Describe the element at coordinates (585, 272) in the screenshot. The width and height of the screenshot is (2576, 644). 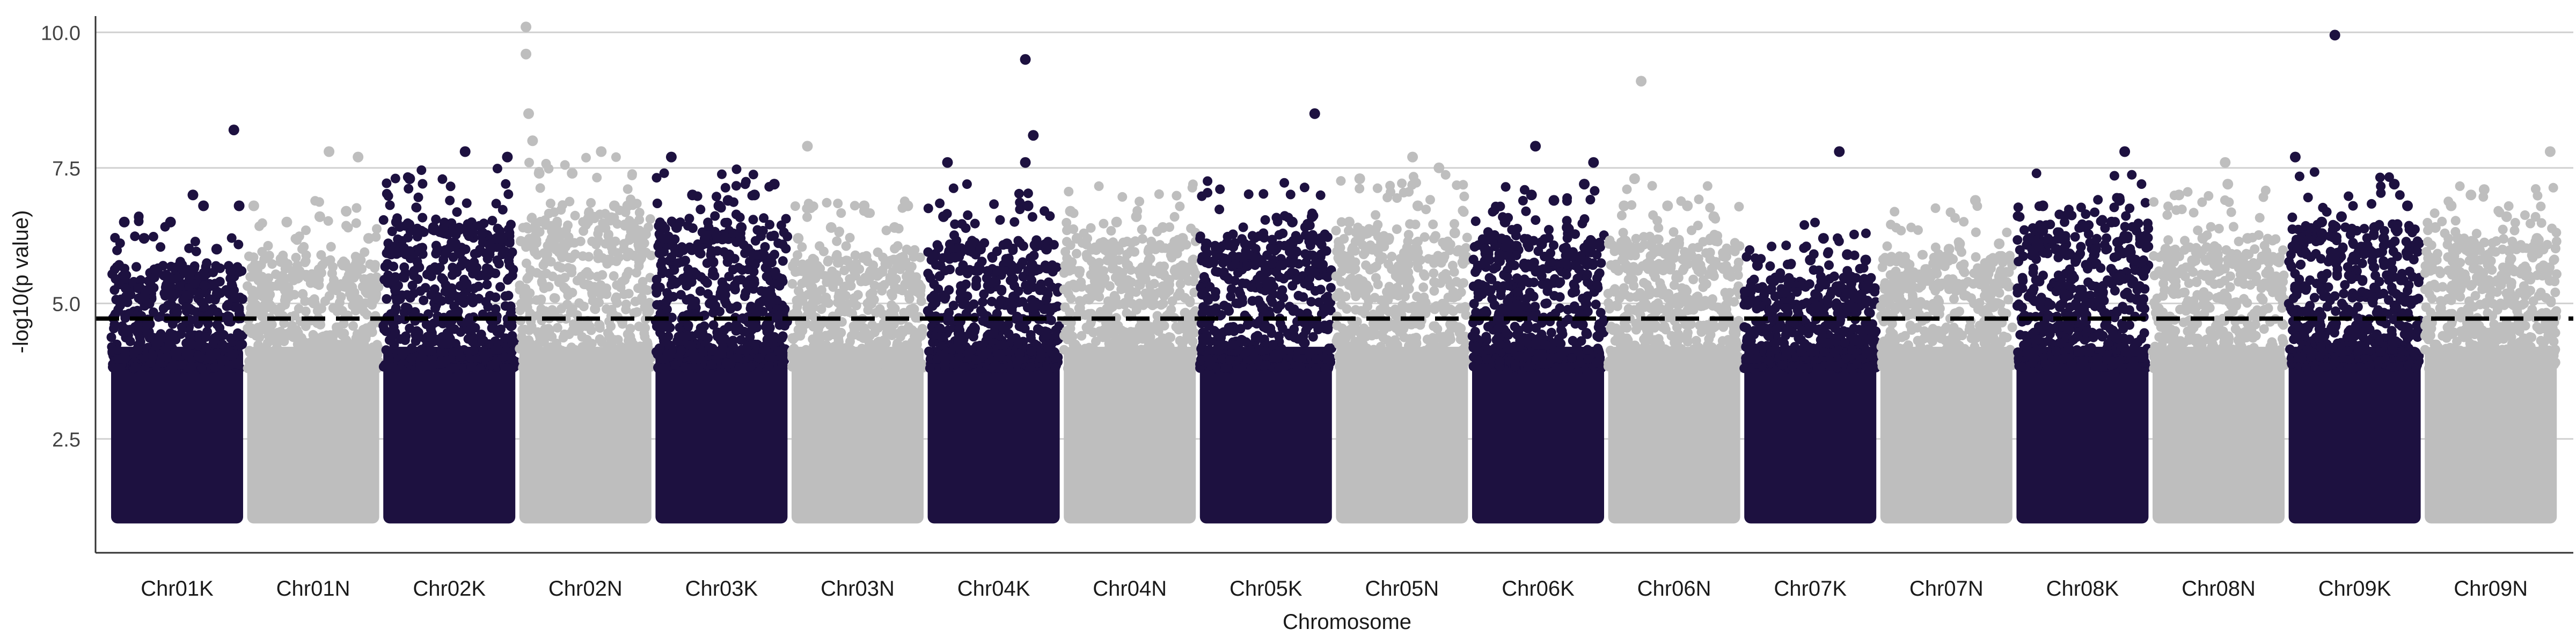
I see `series-Chr02N` at that location.